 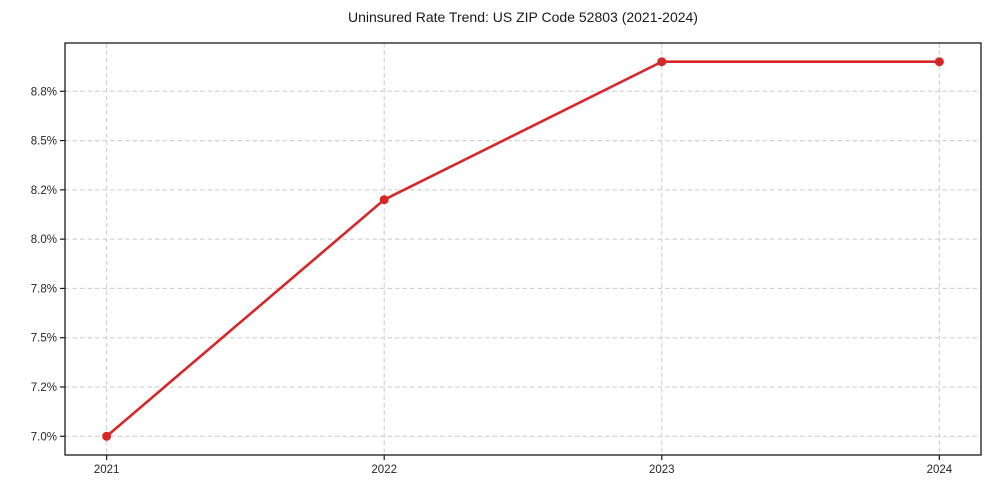 What do you see at coordinates (44, 289) in the screenshot?
I see `y-tick-label: 7.8%` at bounding box center [44, 289].